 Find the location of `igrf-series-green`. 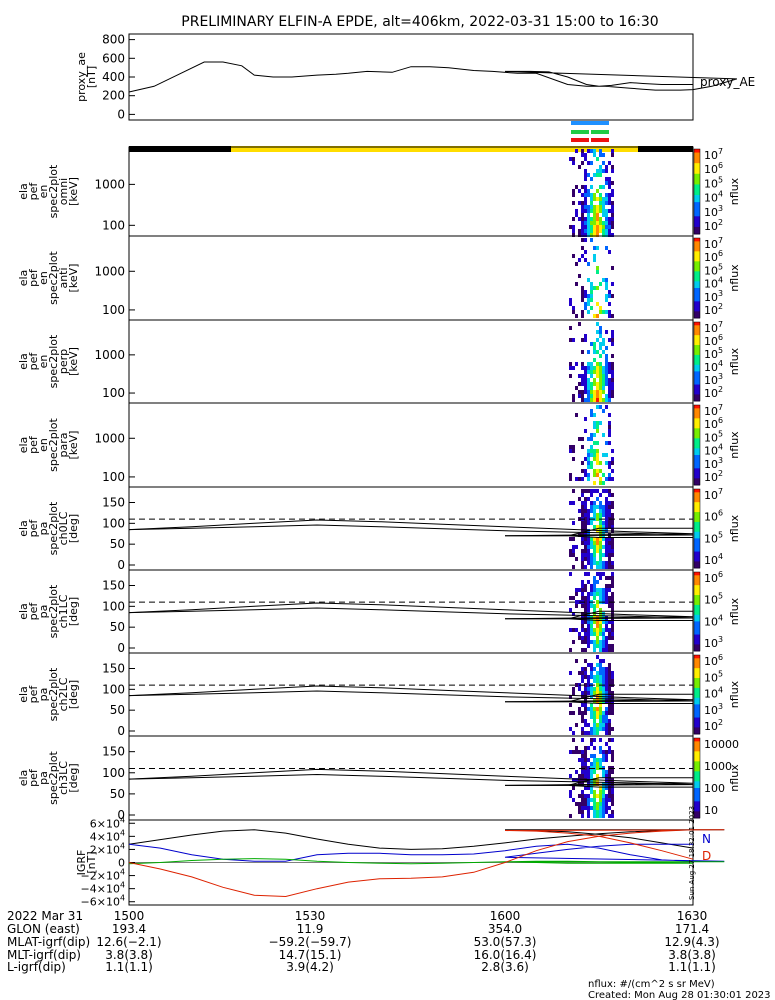

igrf-series-green is located at coordinates (426, 861).